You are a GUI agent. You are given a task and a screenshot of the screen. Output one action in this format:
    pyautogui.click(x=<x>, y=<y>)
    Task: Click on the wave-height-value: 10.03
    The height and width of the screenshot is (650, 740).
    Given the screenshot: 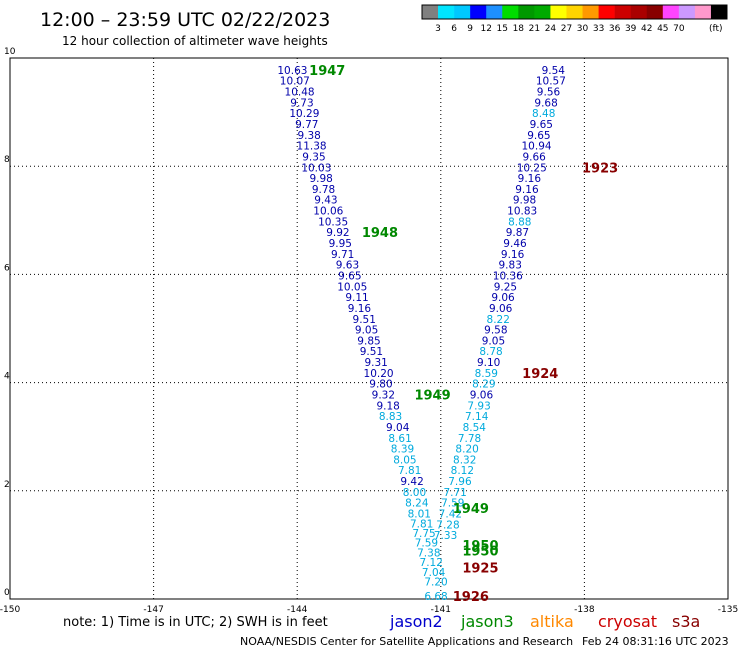 What is the action you would take?
    pyautogui.click(x=316, y=168)
    